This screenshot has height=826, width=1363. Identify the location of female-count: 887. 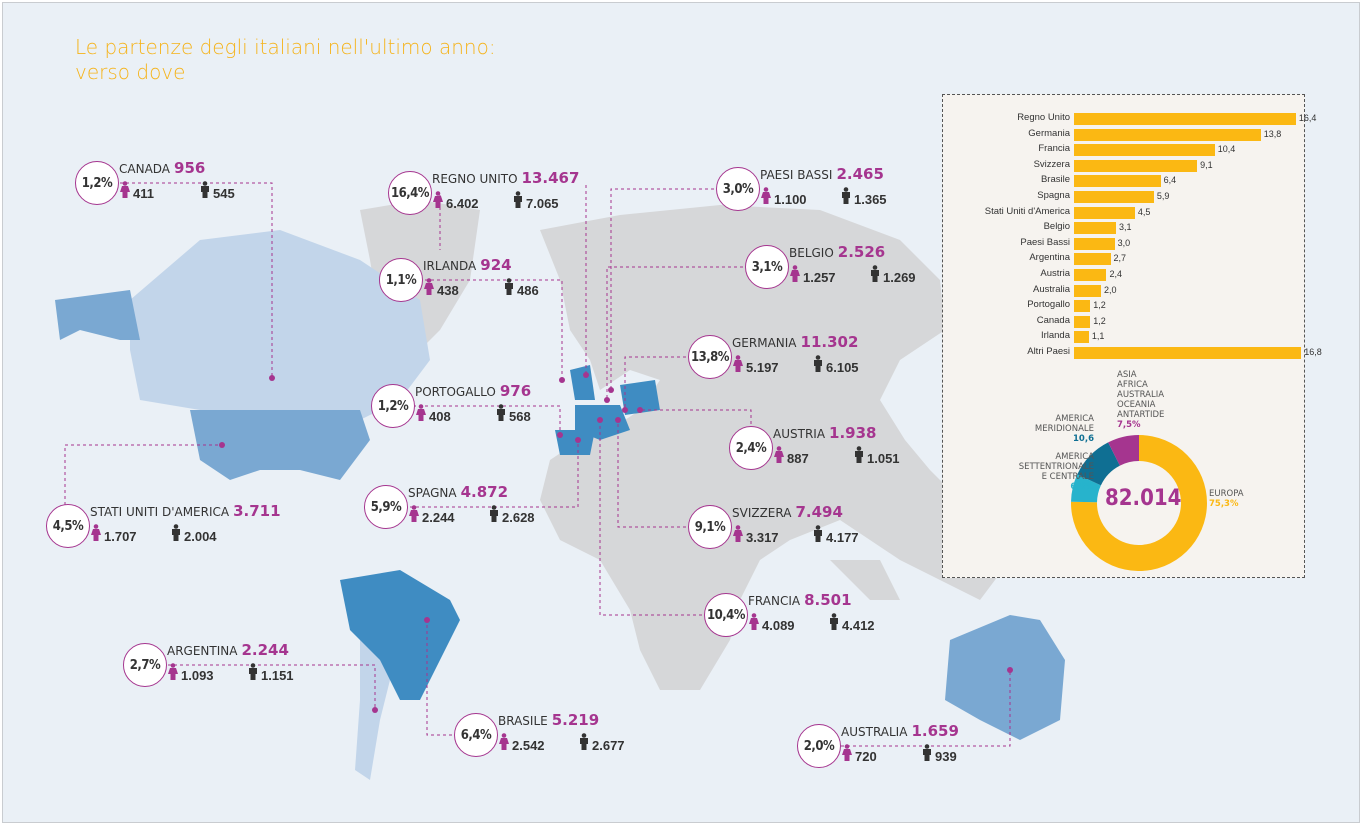
(798, 458).